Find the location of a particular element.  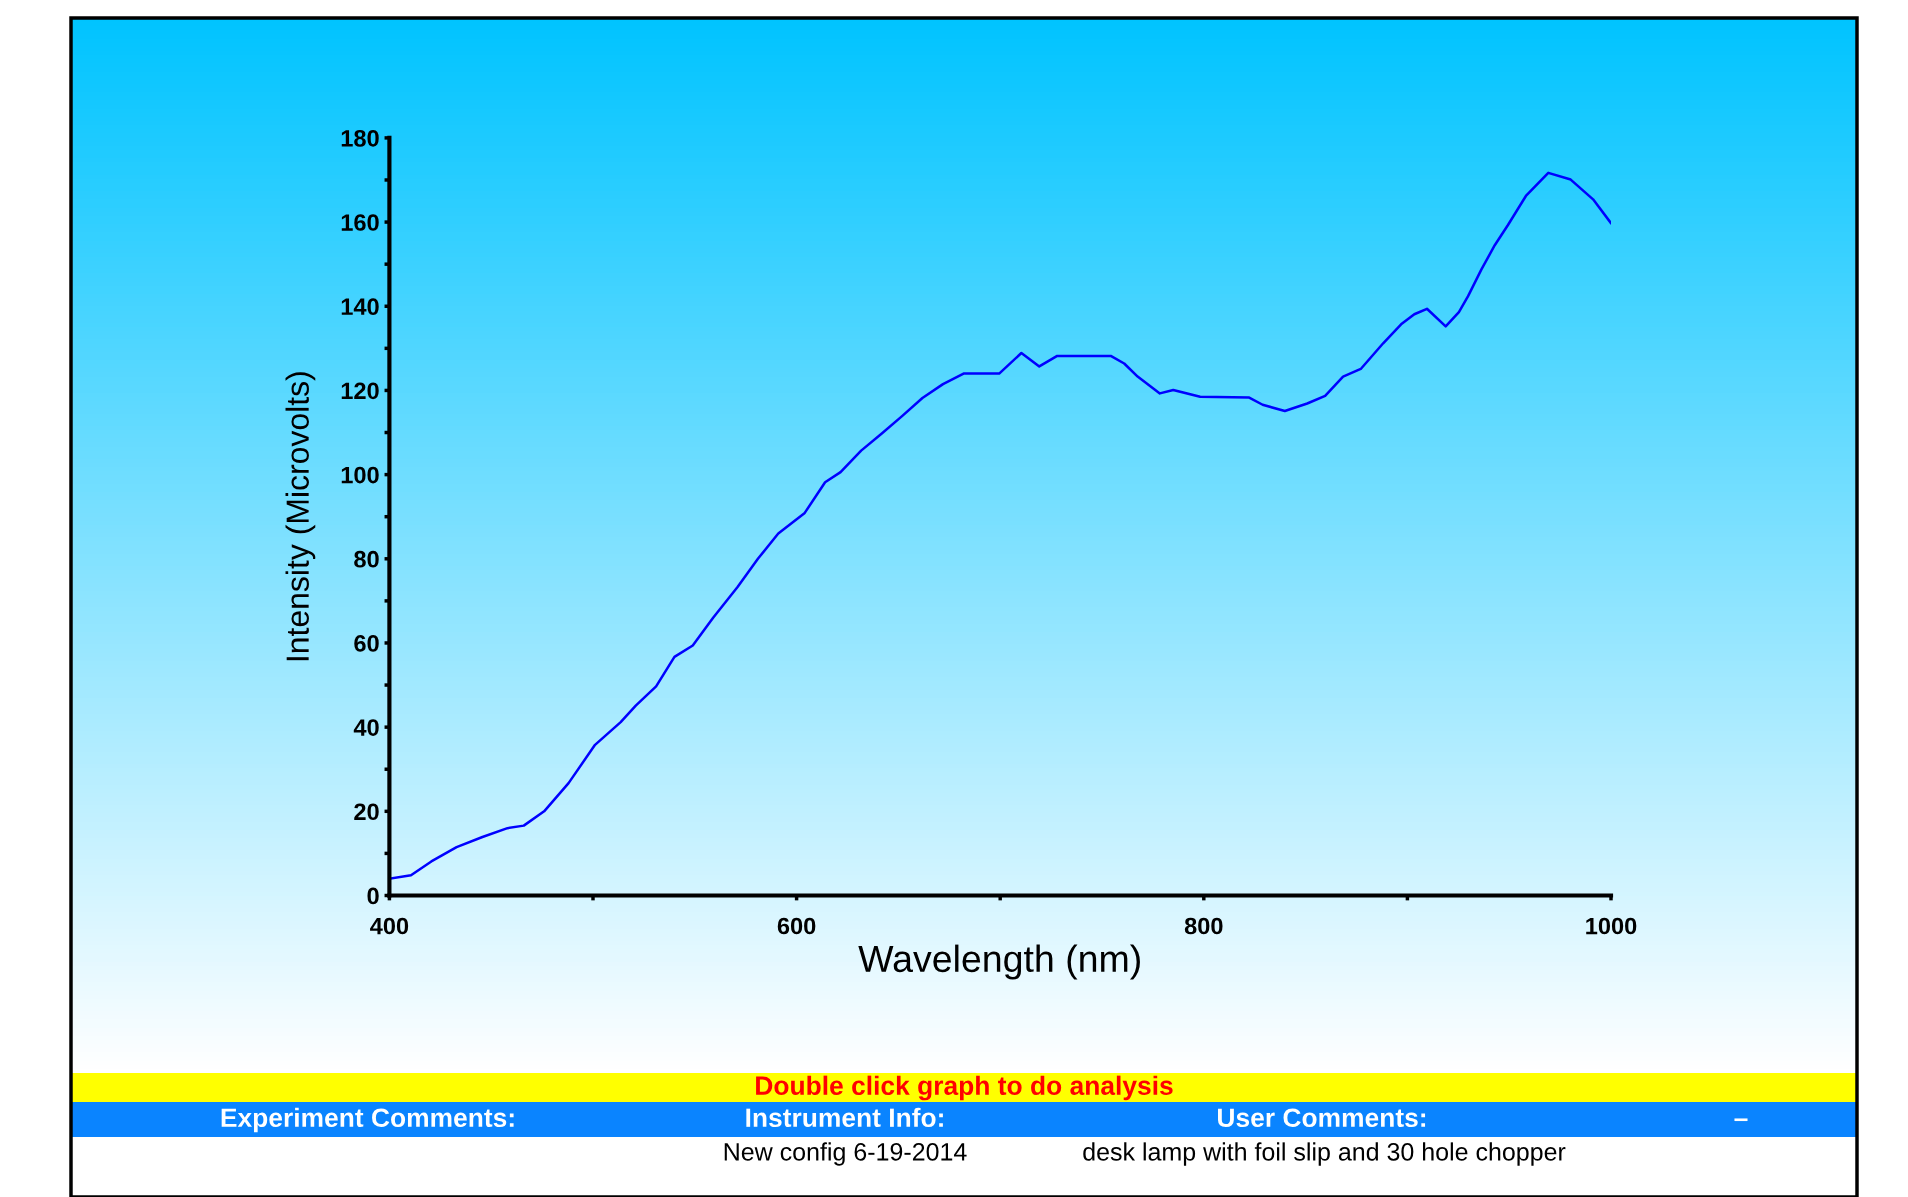

x-tick-label: 800 is located at coordinates (1203, 926).